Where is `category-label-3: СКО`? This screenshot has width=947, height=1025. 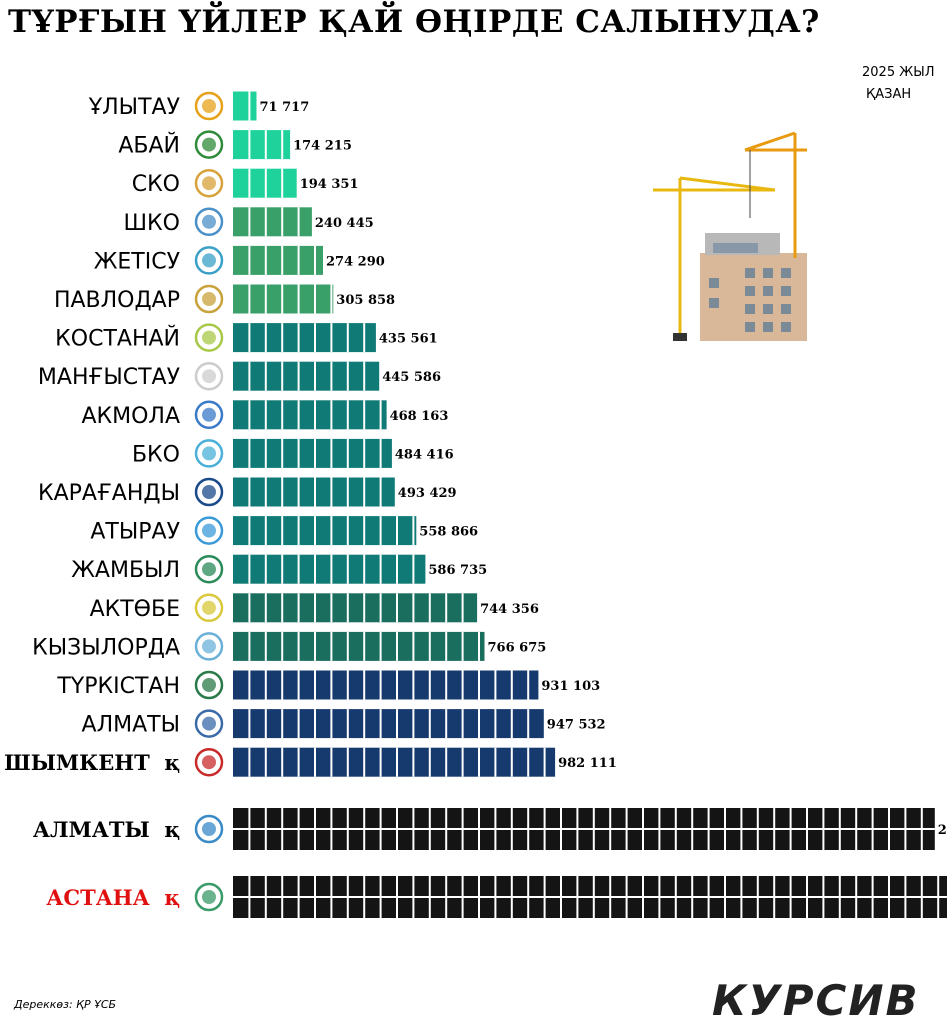 category-label-3: СКО is located at coordinates (156, 184).